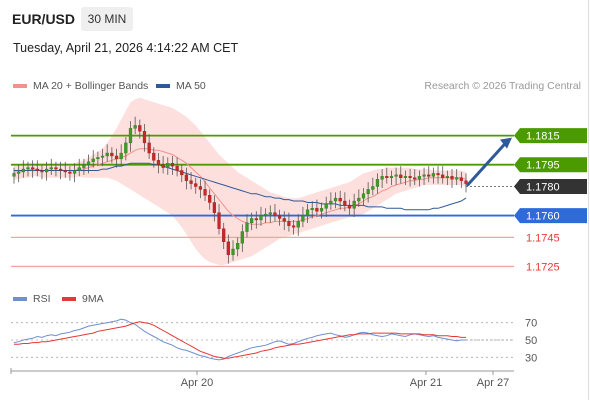 The width and height of the screenshot is (590, 400). What do you see at coordinates (543, 166) in the screenshot?
I see `level-label-1.1795: 1.1795` at bounding box center [543, 166].